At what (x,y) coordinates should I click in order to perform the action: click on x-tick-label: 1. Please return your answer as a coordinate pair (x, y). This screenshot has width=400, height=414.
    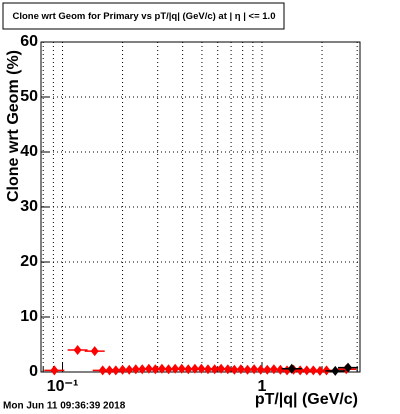
    Looking at the image, I should click on (262, 386).